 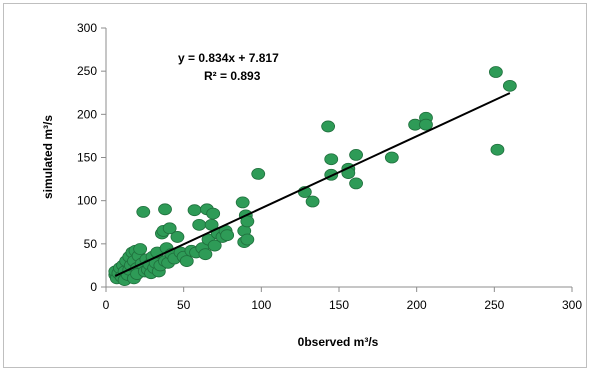 What do you see at coordinates (232, 76) in the screenshot?
I see `r-squared-label: R² = 0.893` at bounding box center [232, 76].